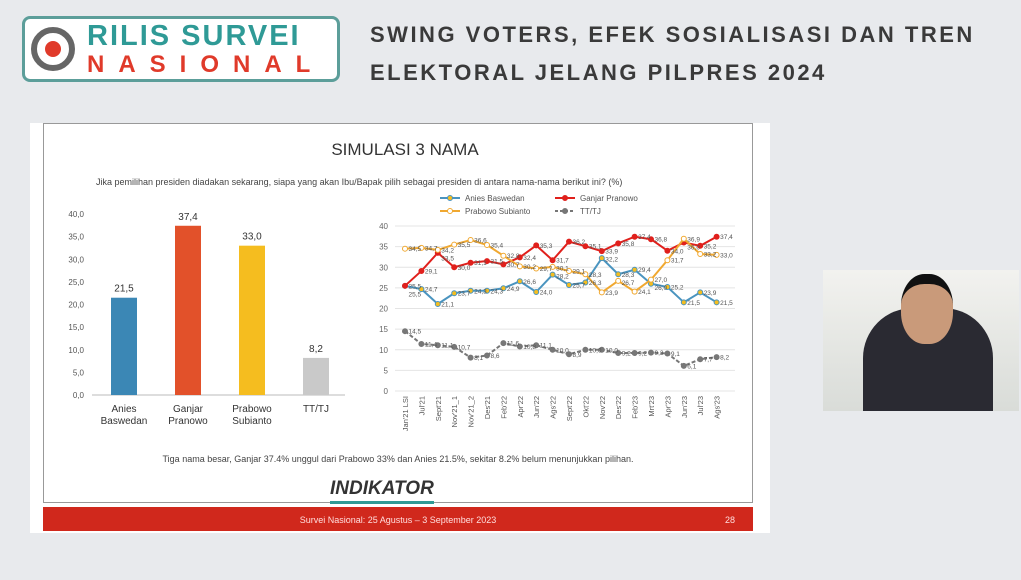 This screenshot has height=580, width=1021. Describe the element at coordinates (53, 49) in the screenshot. I see `logo-target-icon` at that location.